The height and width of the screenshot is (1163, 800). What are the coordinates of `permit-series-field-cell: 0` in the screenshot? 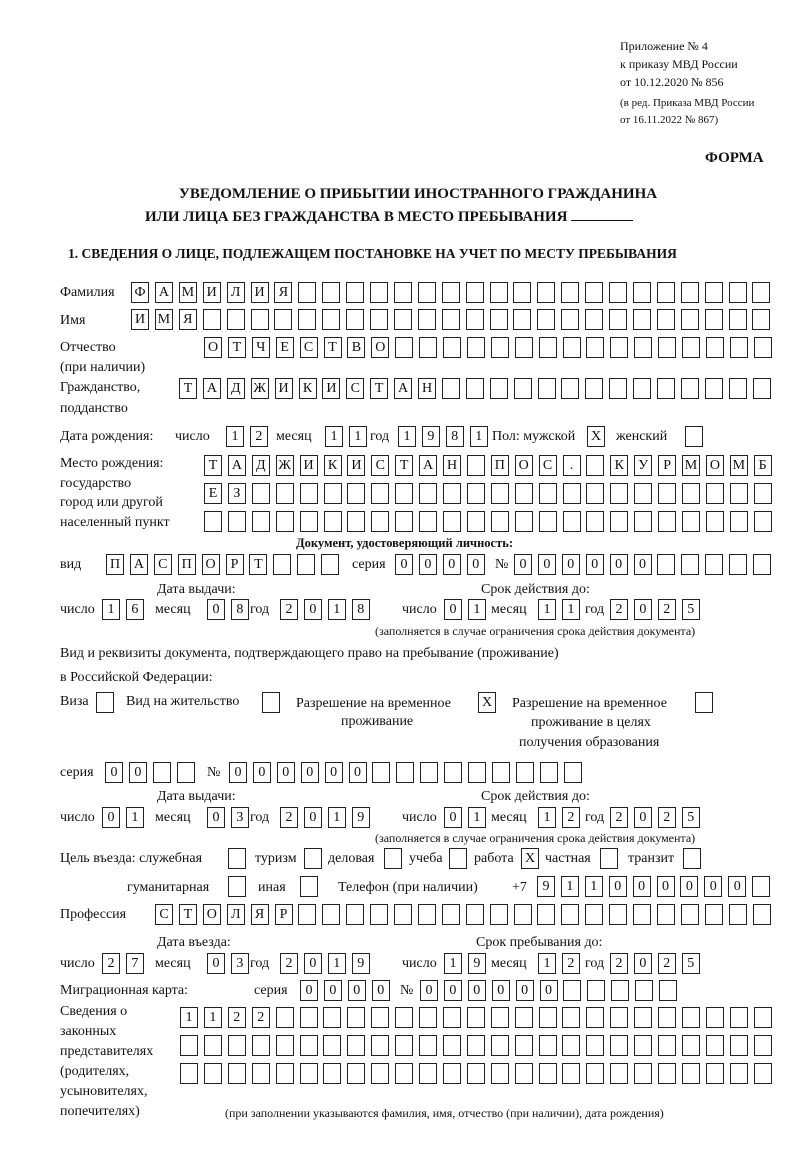 It's located at (114, 772).